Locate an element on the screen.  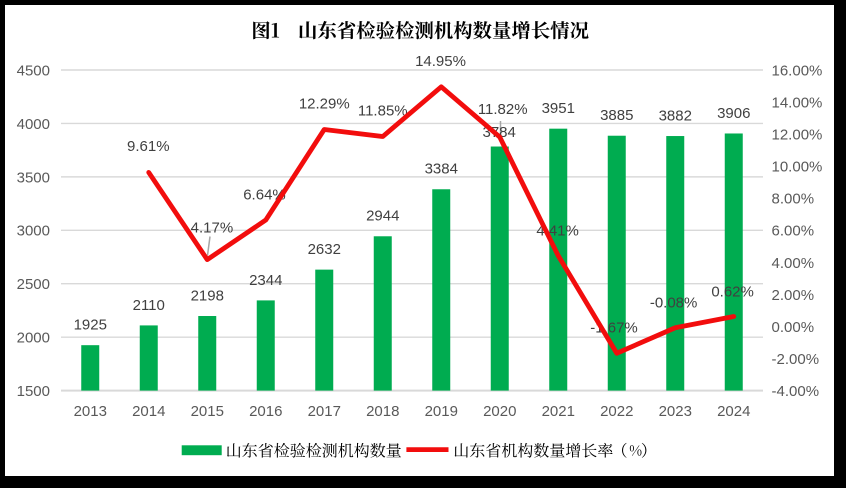
svg-text: 2110 is located at coordinates (149, 305).